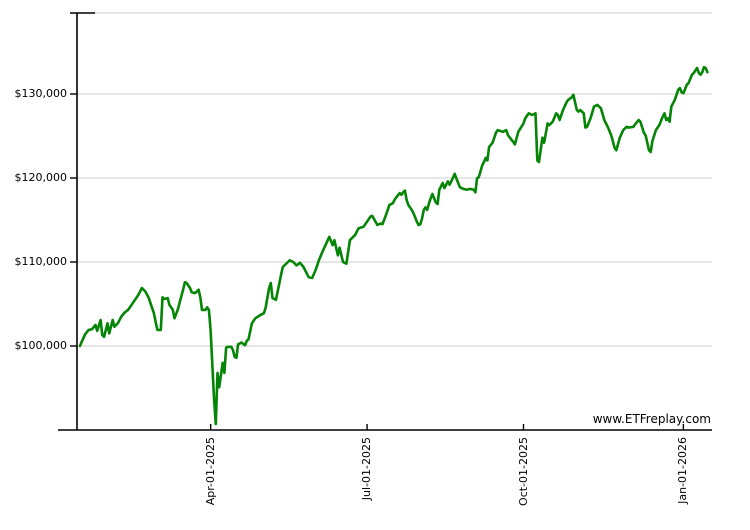  Describe the element at coordinates (41, 261) in the screenshot. I see `y-axis-label: $110,000` at that location.